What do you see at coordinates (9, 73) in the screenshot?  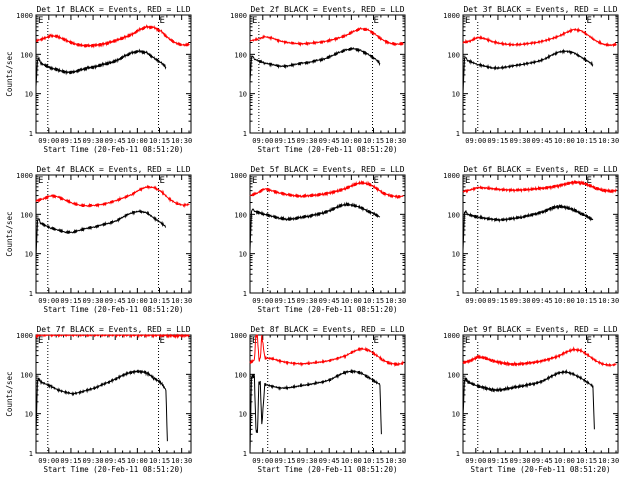 I see `y-axis-label: Counts/sec` at bounding box center [9, 73].